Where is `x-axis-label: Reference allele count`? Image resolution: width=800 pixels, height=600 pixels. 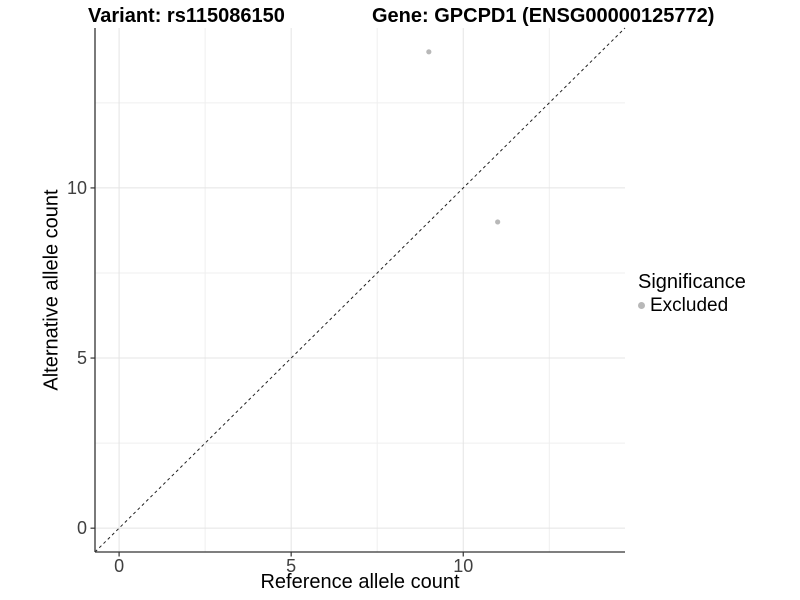 x-axis-label: Reference allele count is located at coordinates (360, 582).